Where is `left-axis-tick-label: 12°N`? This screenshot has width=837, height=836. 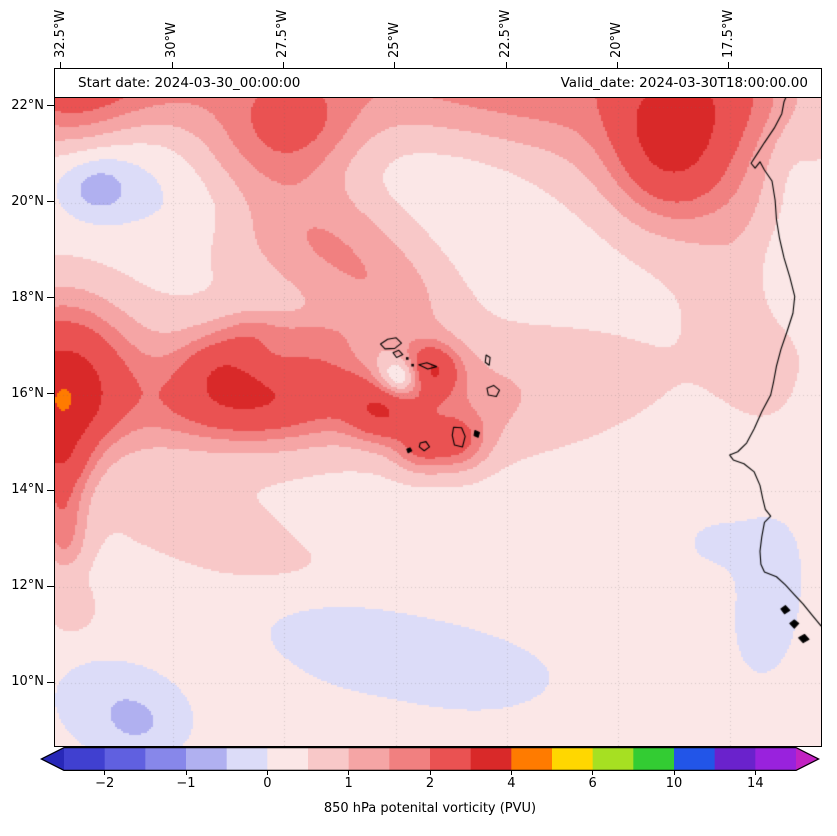
left-axis-tick-label: 12°N is located at coordinates (27, 586).